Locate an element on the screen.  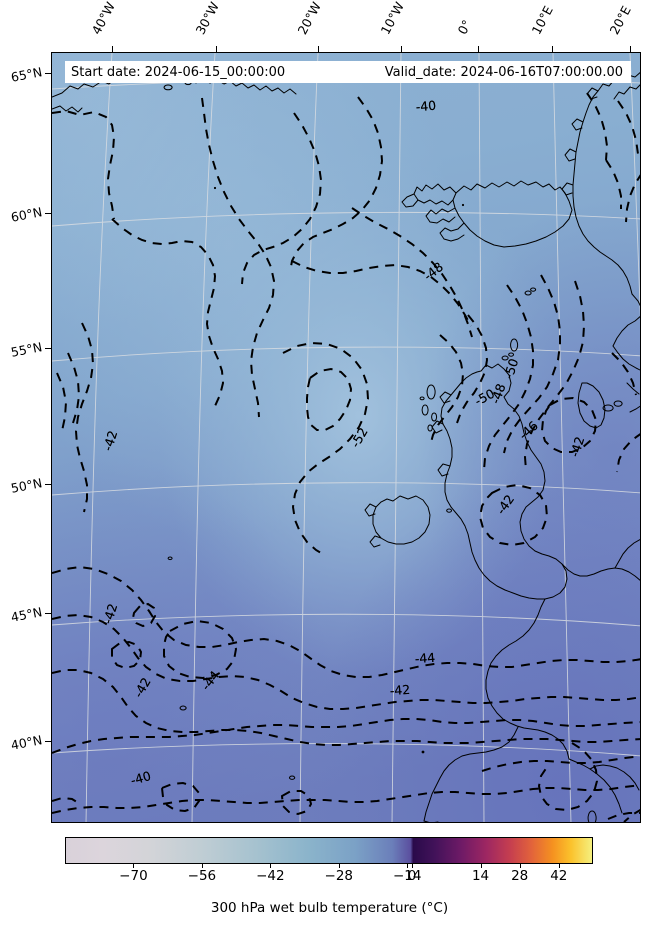
colorbar-tick-label: −56 is located at coordinates (202, 876).